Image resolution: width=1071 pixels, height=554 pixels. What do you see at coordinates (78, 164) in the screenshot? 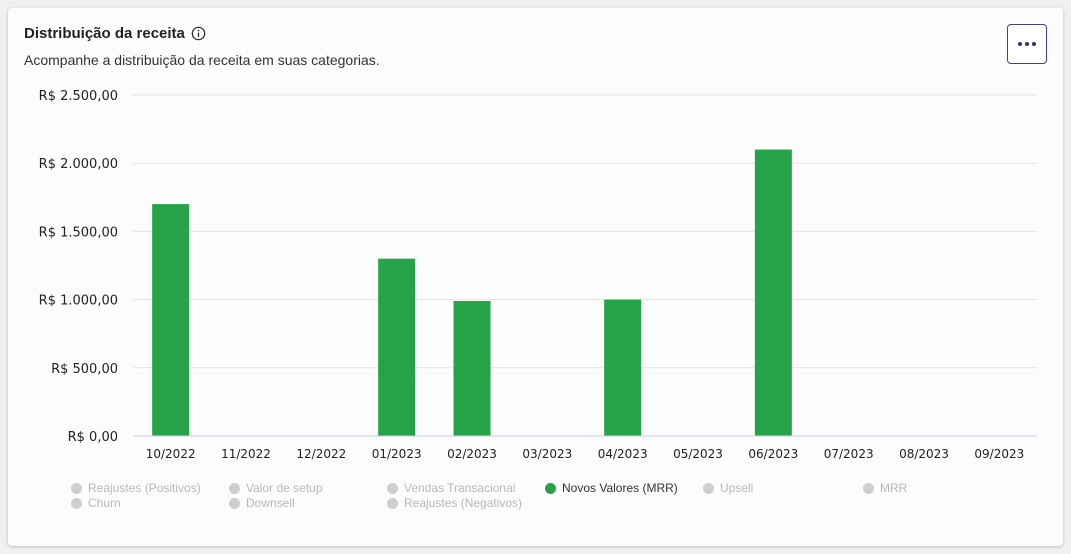
I see `y-tick-label: R$ 2.000,00` at bounding box center [78, 164].